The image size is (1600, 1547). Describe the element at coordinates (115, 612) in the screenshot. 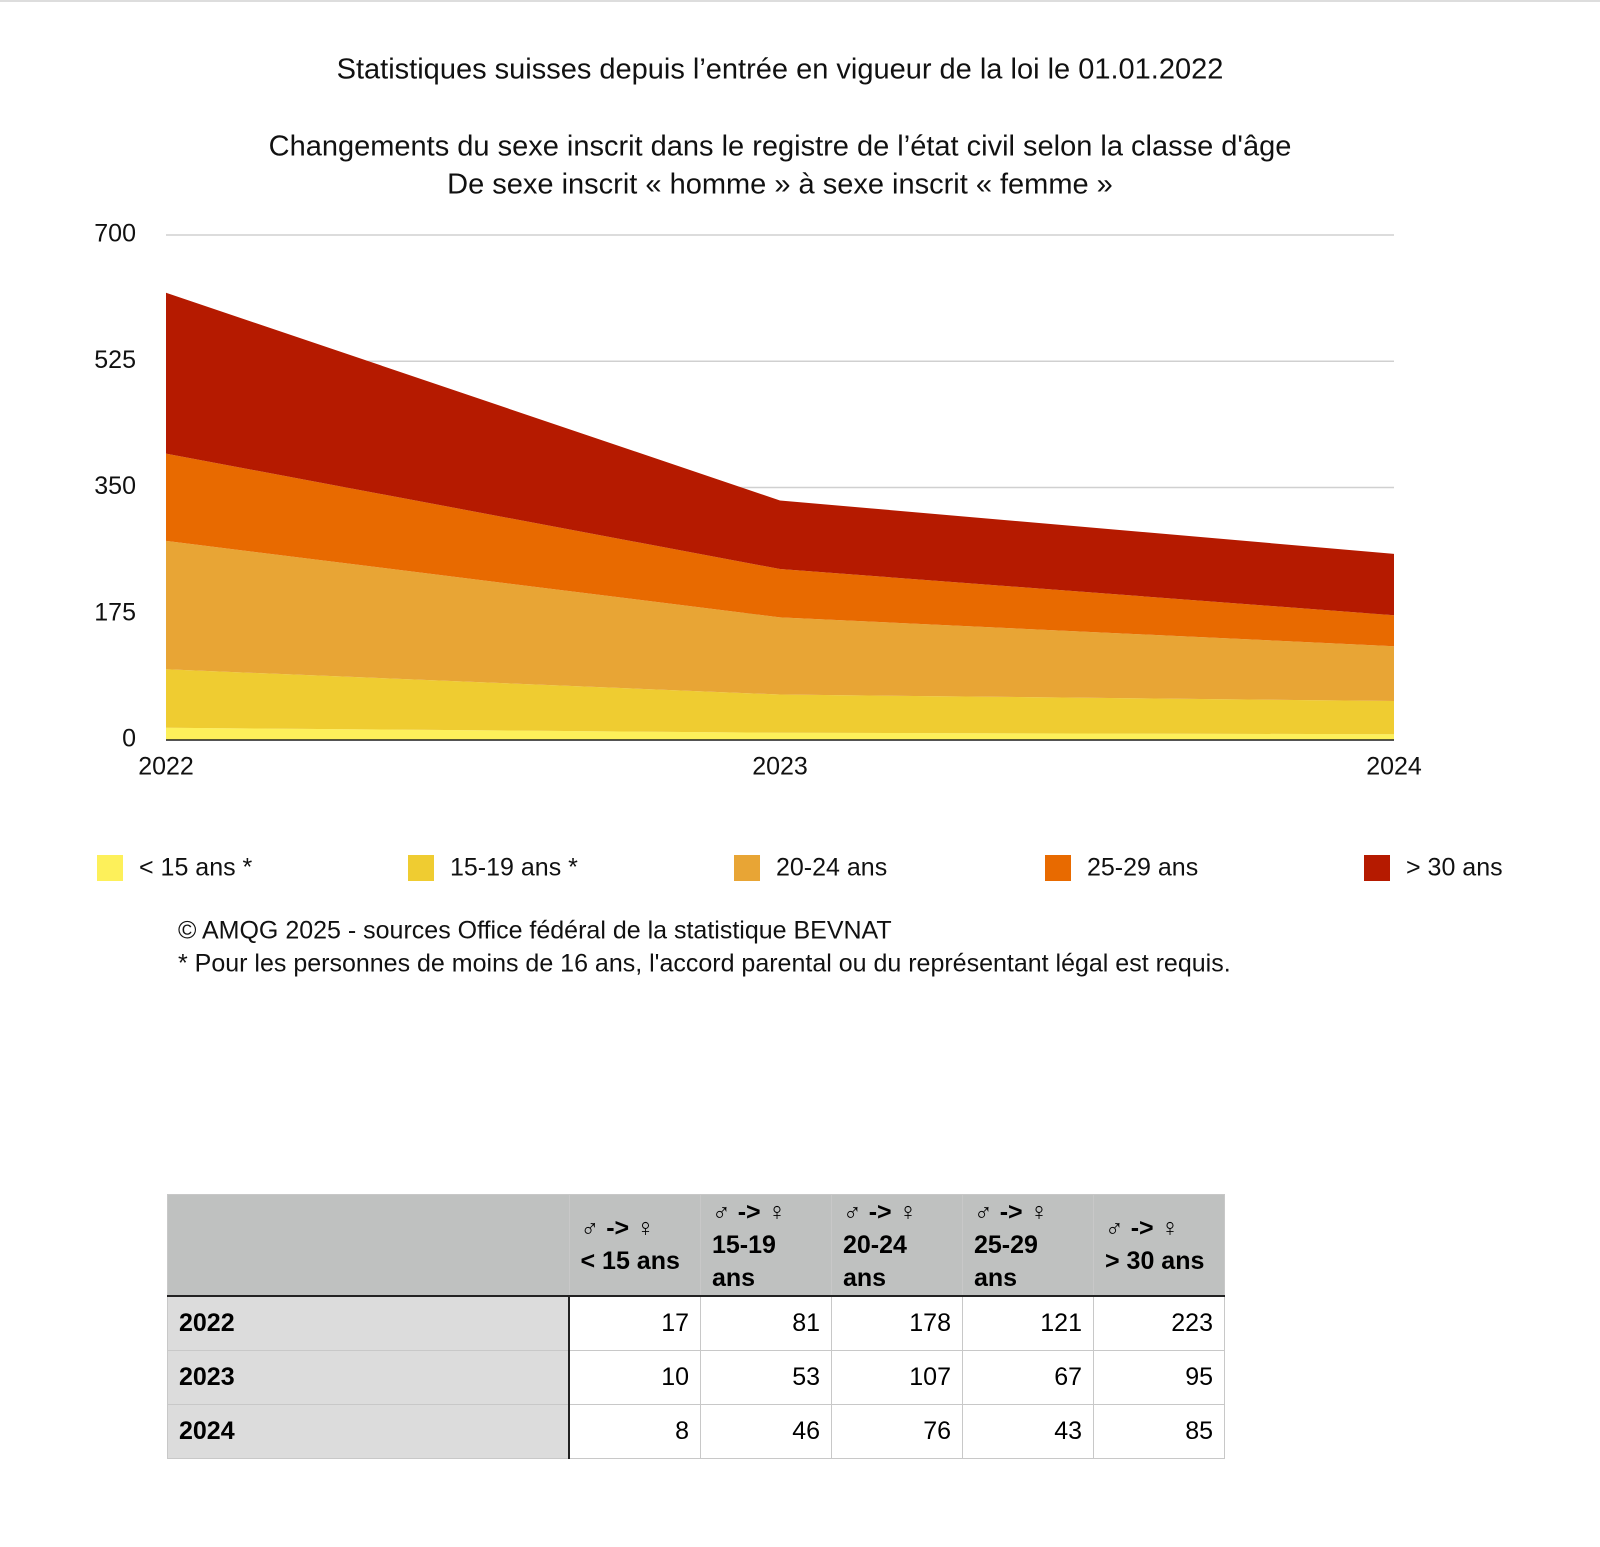

I see `y-tick-label: 175` at that location.